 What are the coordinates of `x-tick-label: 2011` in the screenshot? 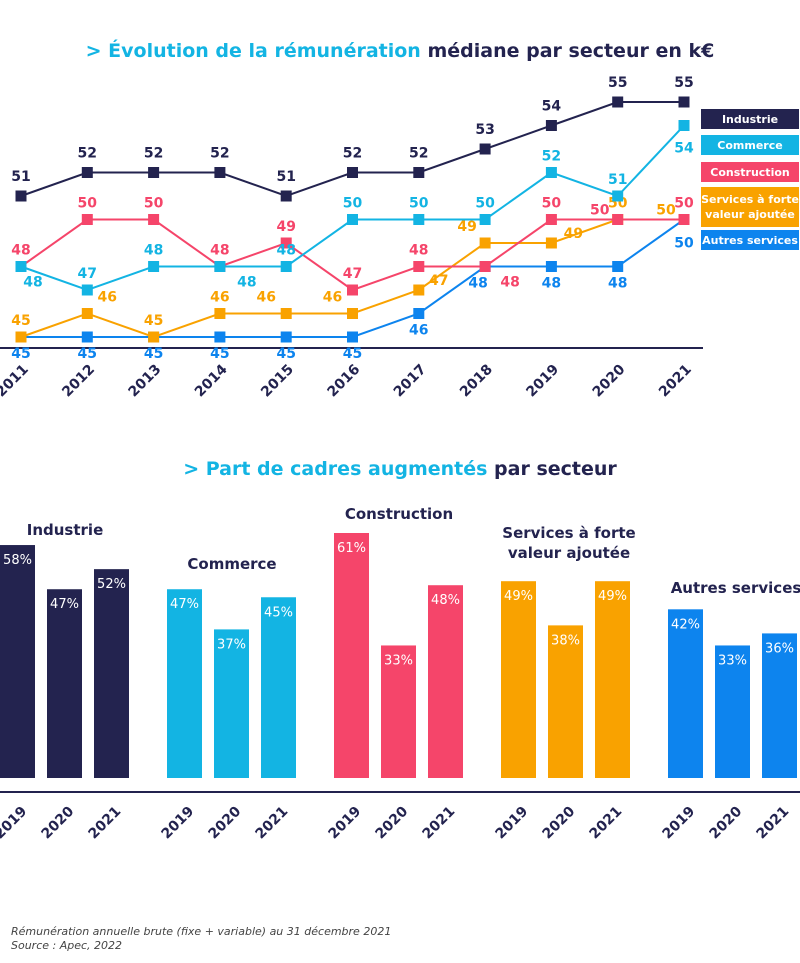 It's located at (16, 381).